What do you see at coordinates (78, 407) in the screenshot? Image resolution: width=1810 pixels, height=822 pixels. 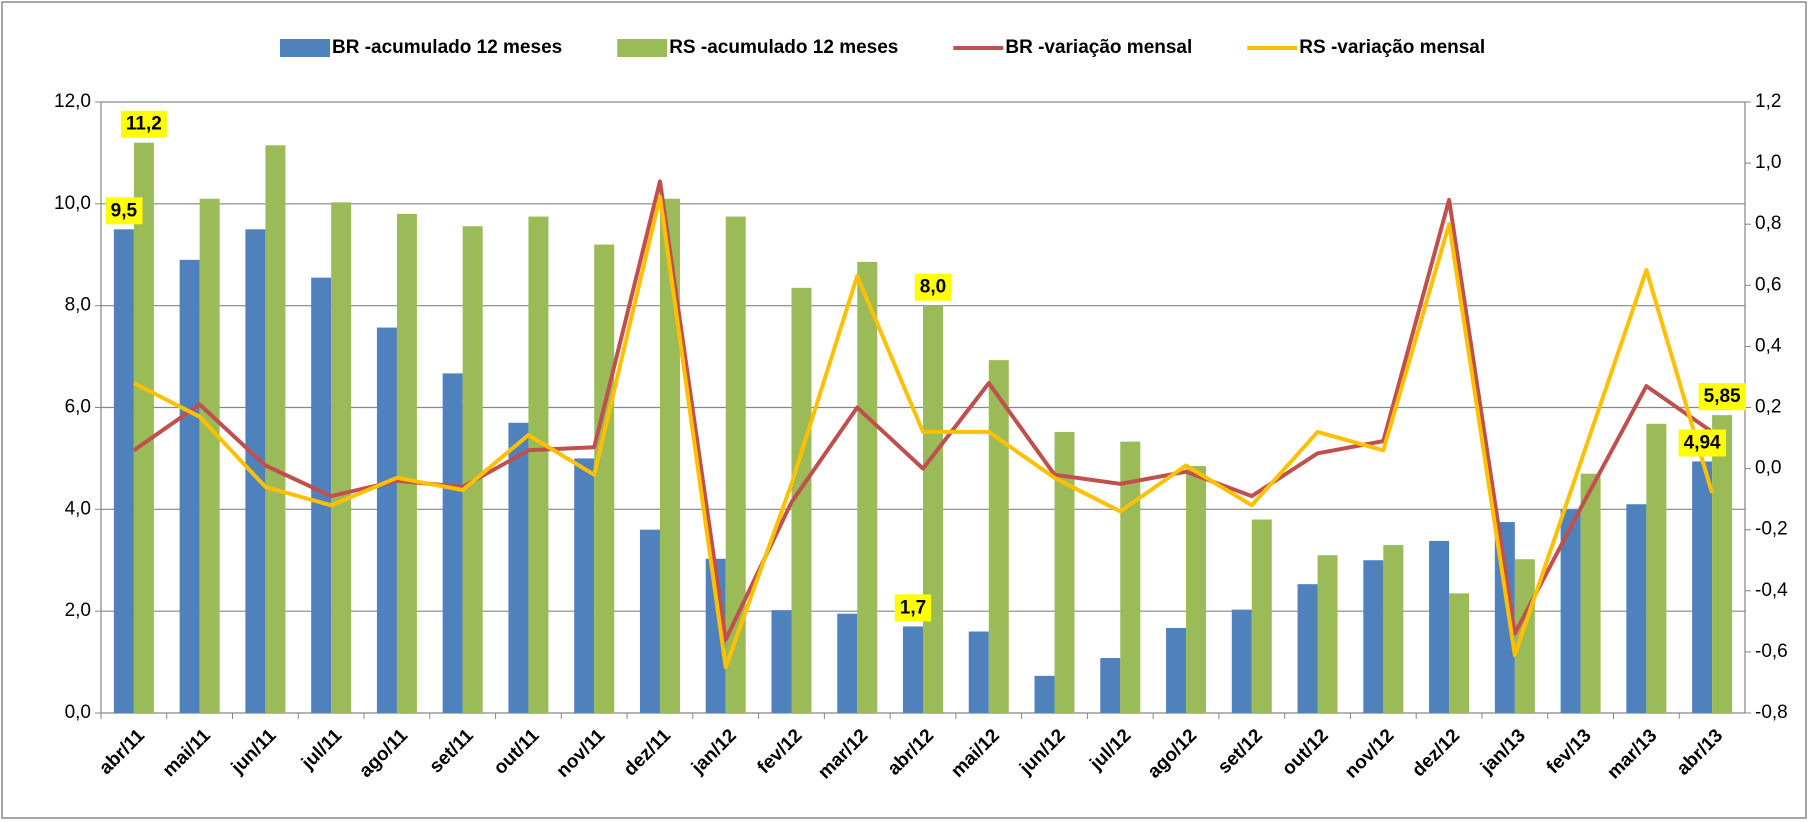 I see `y-tick-label: 6,0` at bounding box center [78, 407].